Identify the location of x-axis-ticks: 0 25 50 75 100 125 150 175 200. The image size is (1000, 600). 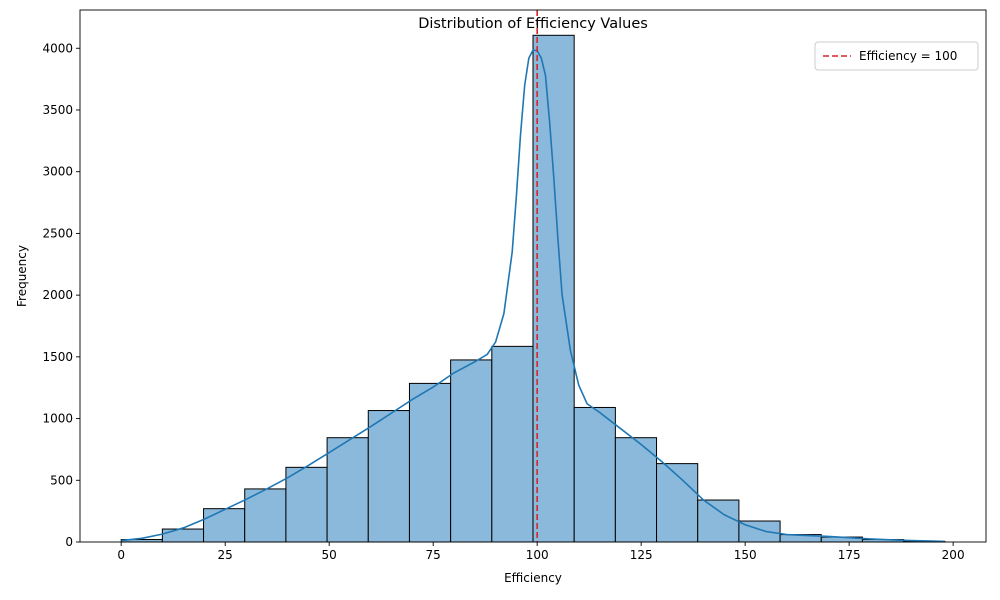
(541, 552).